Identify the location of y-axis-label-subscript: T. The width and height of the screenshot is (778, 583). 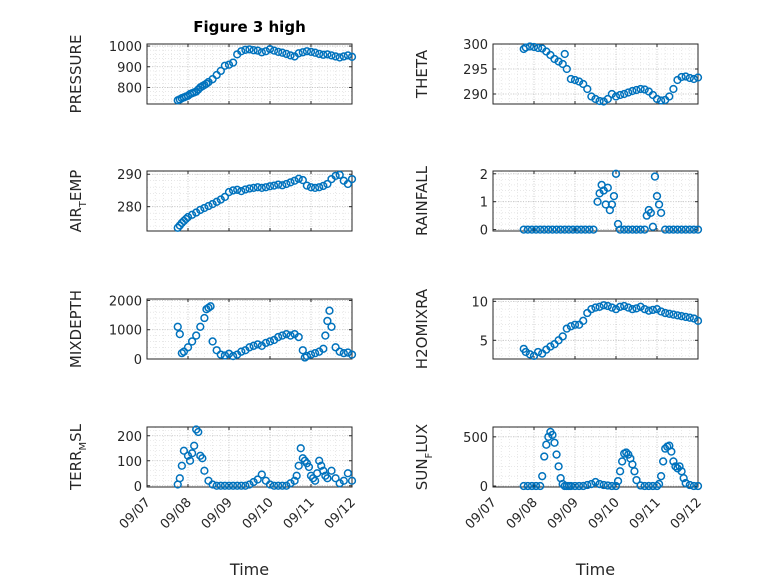
(83, 204).